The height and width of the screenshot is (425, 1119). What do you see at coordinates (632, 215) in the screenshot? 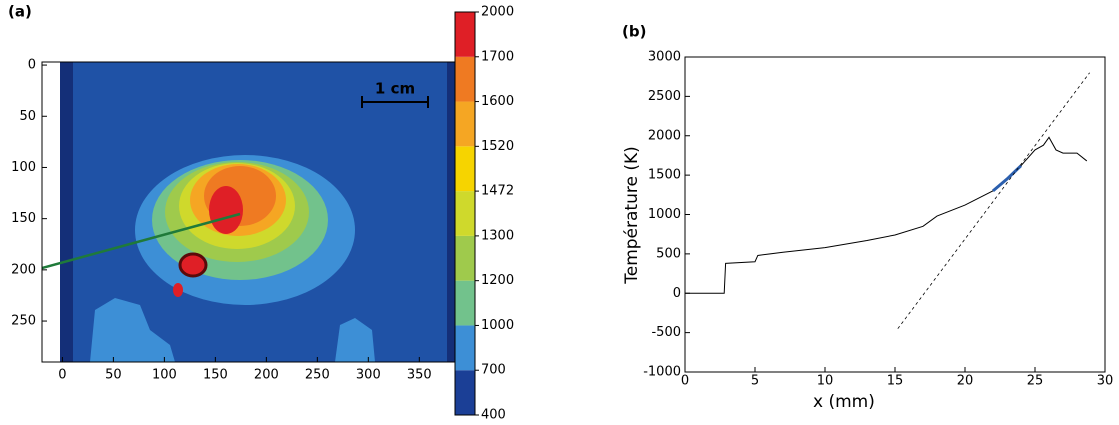
I see `y-axis-label: Température (K)` at bounding box center [632, 215].